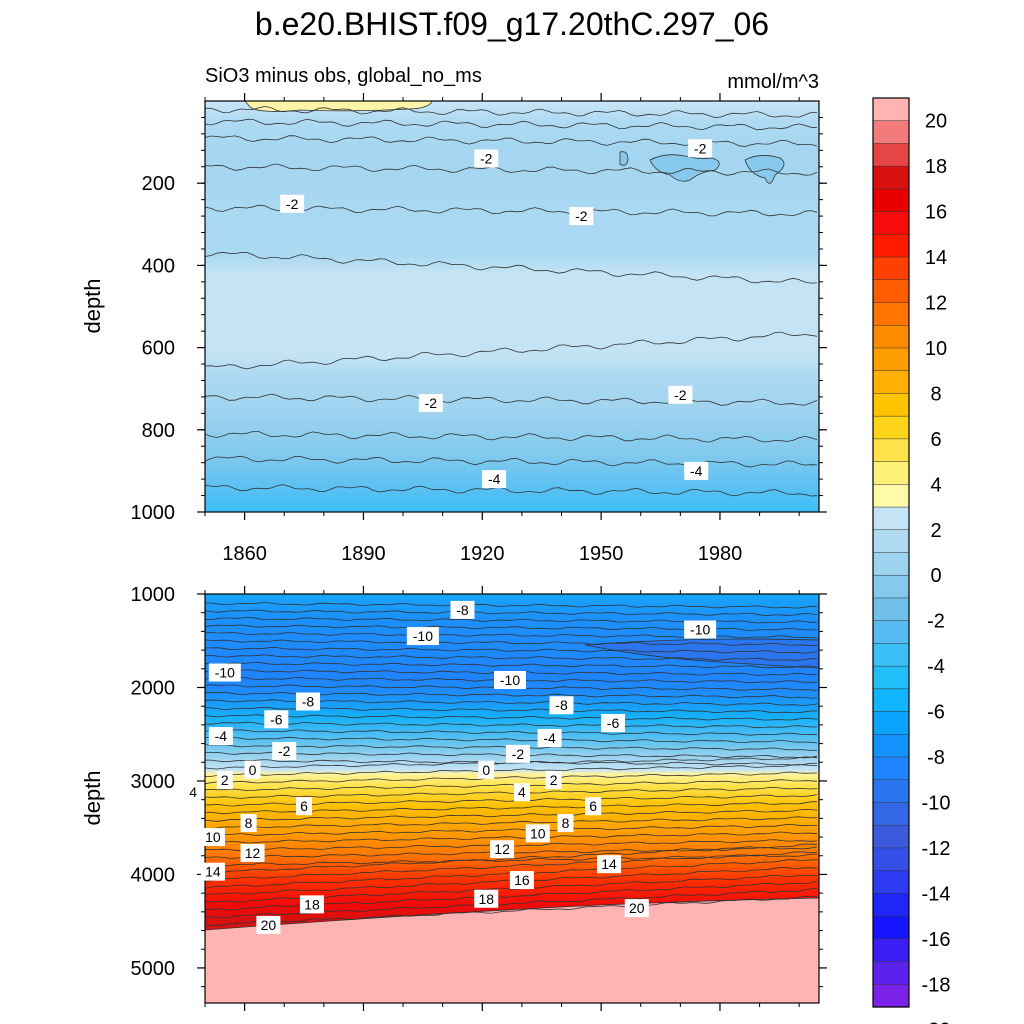 The width and height of the screenshot is (1024, 1024). Describe the element at coordinates (935, 485) in the screenshot. I see `colorbar-label: 4` at that location.